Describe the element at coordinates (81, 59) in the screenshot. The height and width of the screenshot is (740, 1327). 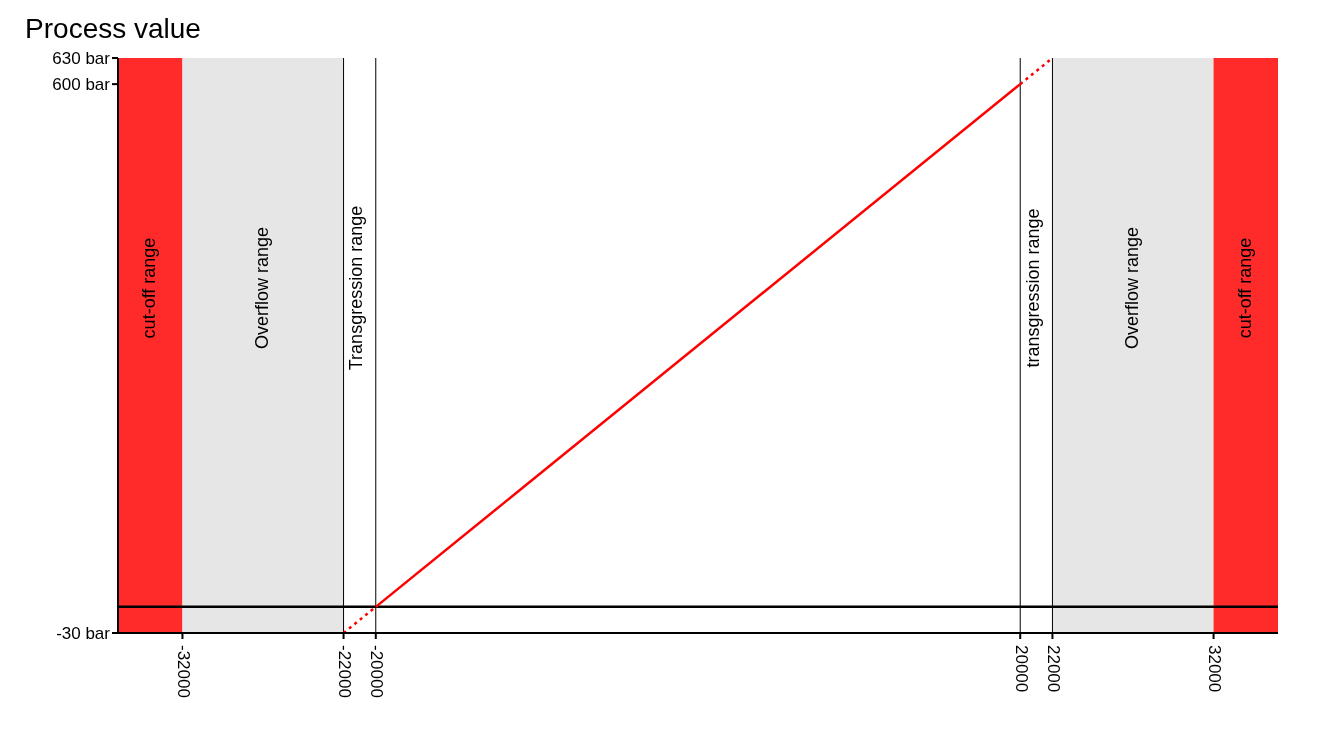
I see `y-tick-label: 630 bar` at that location.